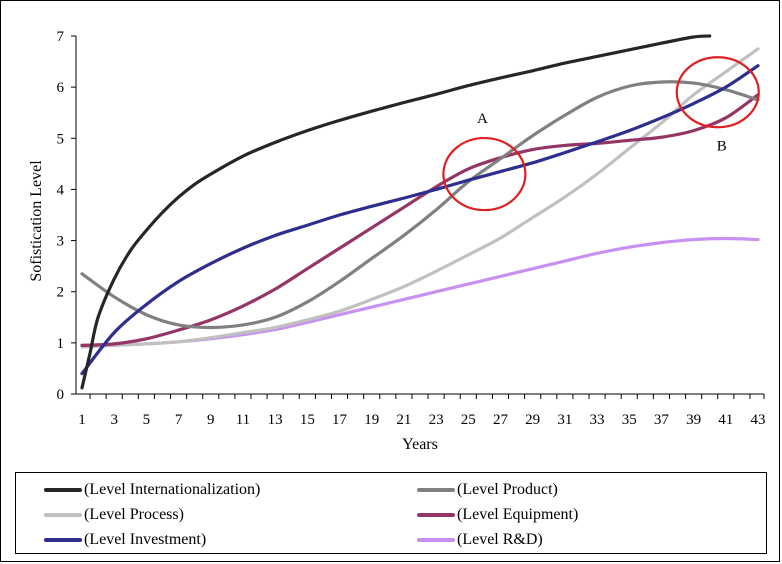 Image resolution: width=782 pixels, height=564 pixels. I want to click on x-tick-label: 35, so click(629, 420).